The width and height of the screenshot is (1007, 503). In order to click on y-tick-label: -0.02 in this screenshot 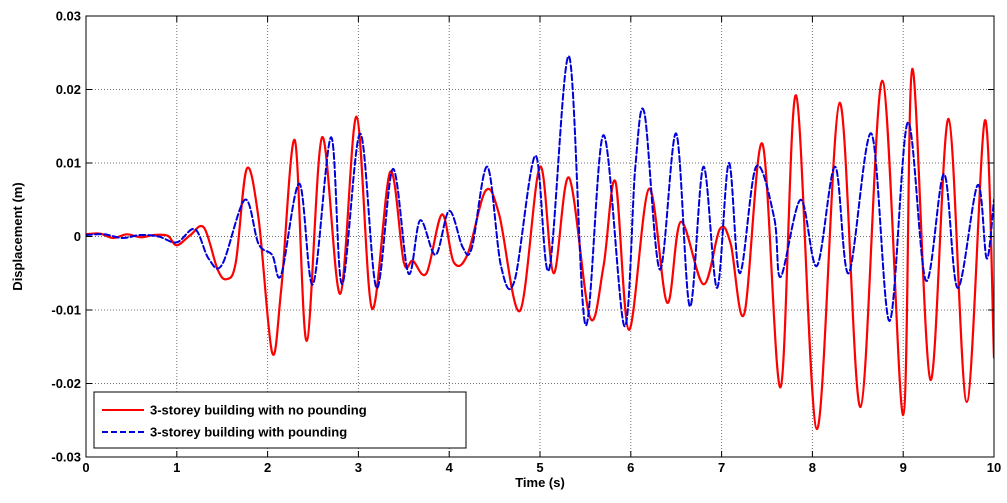, I will do `click(66, 383)`.